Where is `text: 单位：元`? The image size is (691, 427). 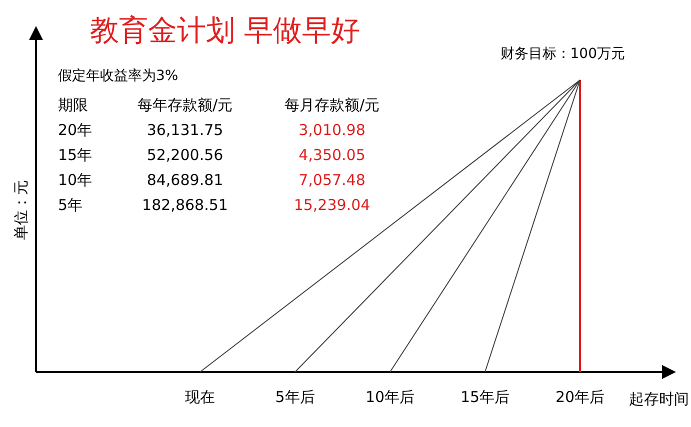
text: 单位：元 is located at coordinates (21, 210).